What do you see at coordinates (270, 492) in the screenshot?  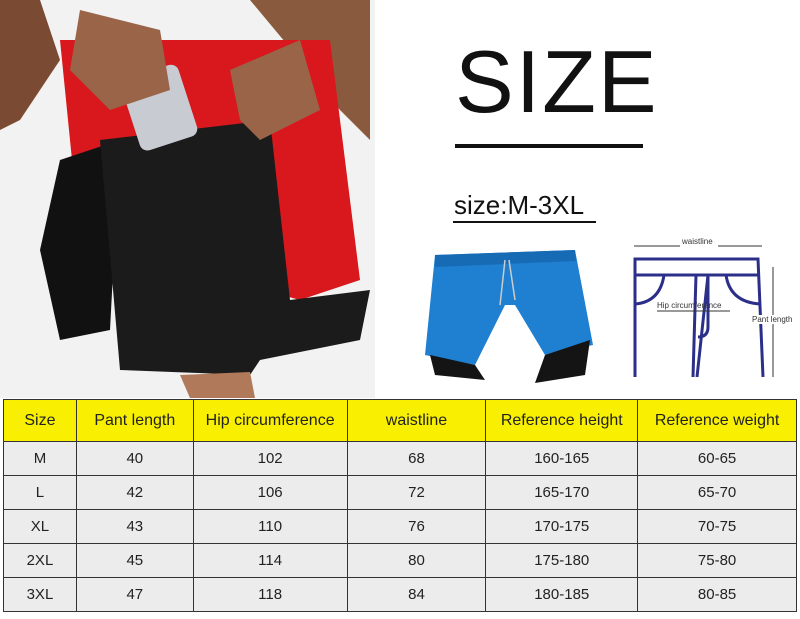 I see `table-cell: 106` at bounding box center [270, 492].